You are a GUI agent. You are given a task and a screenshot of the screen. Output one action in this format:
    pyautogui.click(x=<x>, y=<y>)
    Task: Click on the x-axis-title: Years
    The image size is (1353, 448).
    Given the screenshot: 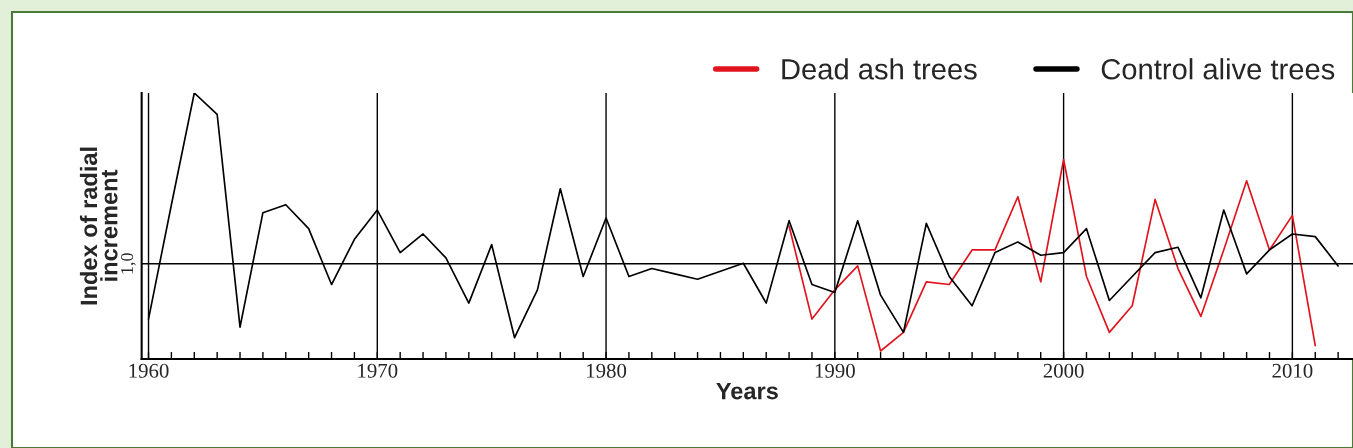 What is the action you would take?
    pyautogui.click(x=747, y=391)
    